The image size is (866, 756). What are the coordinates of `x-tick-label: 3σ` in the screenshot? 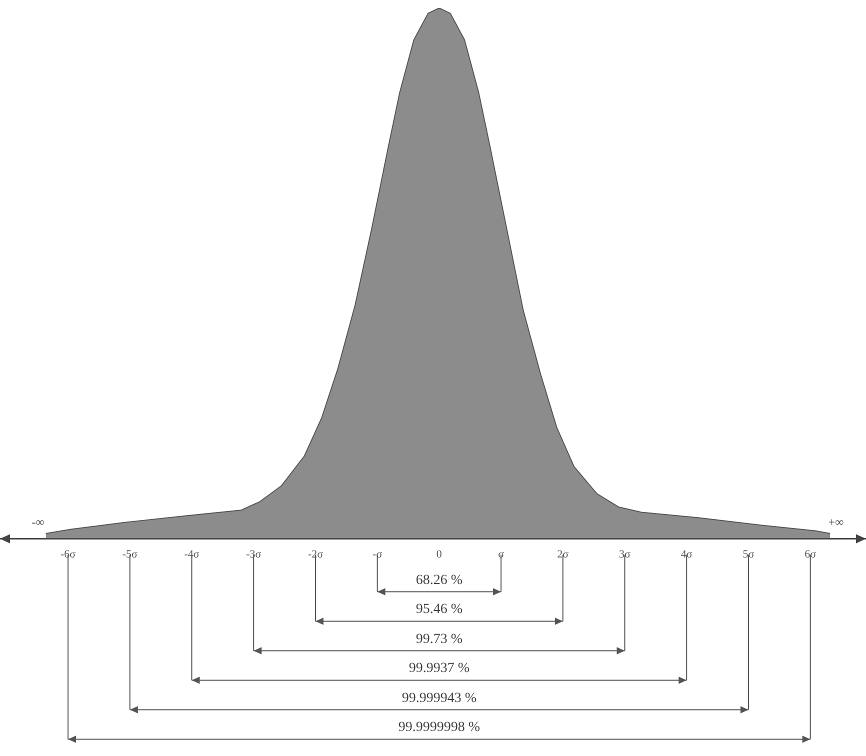 It's located at (625, 554).